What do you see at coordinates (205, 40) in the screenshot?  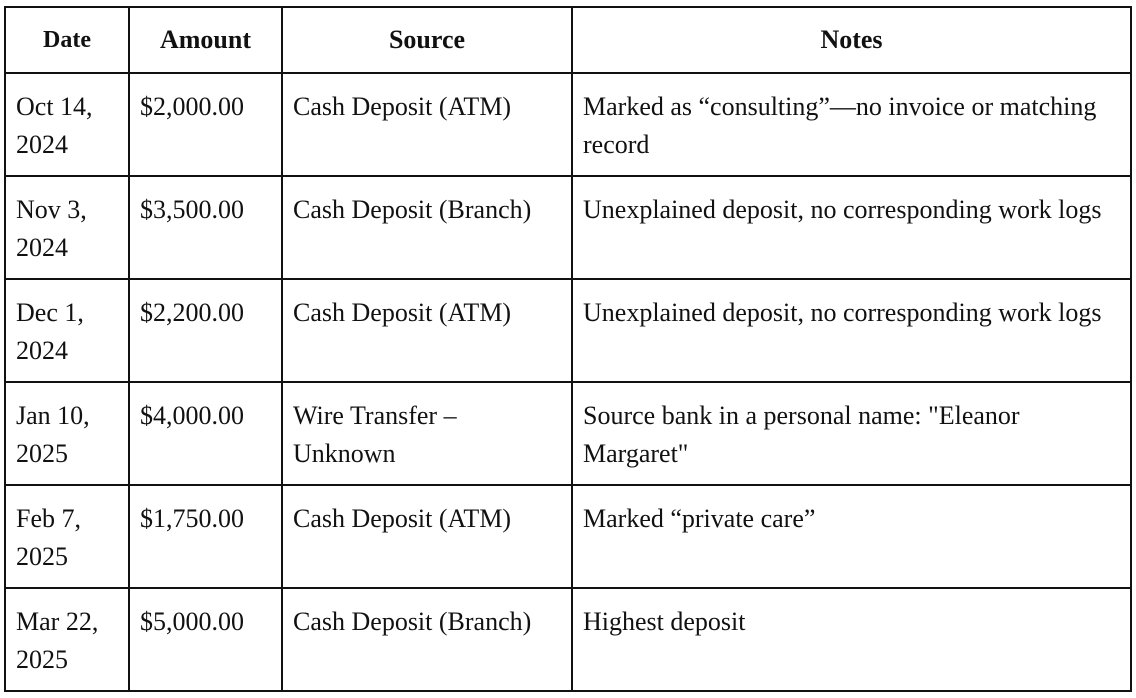 I see `header-amount: Amount` at bounding box center [205, 40].